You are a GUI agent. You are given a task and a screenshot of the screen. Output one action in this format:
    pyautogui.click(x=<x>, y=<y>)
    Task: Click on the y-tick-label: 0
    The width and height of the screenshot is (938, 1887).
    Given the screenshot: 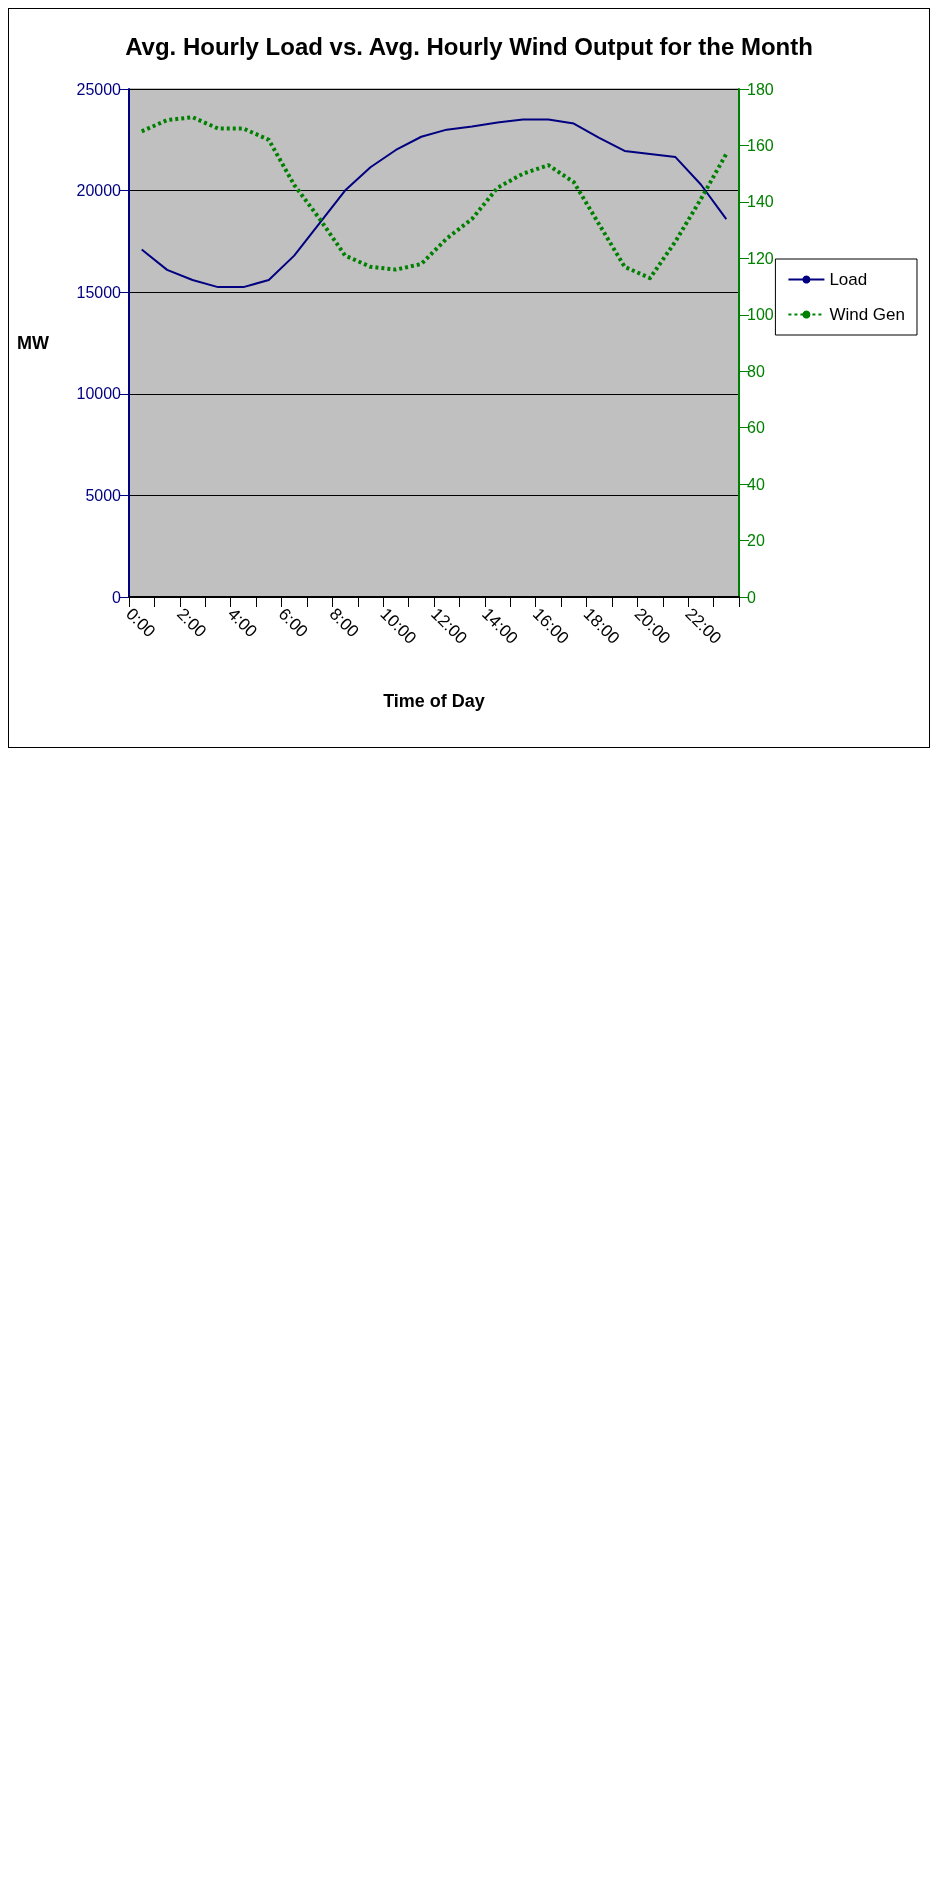 What is the action you would take?
    pyautogui.click(x=117, y=597)
    